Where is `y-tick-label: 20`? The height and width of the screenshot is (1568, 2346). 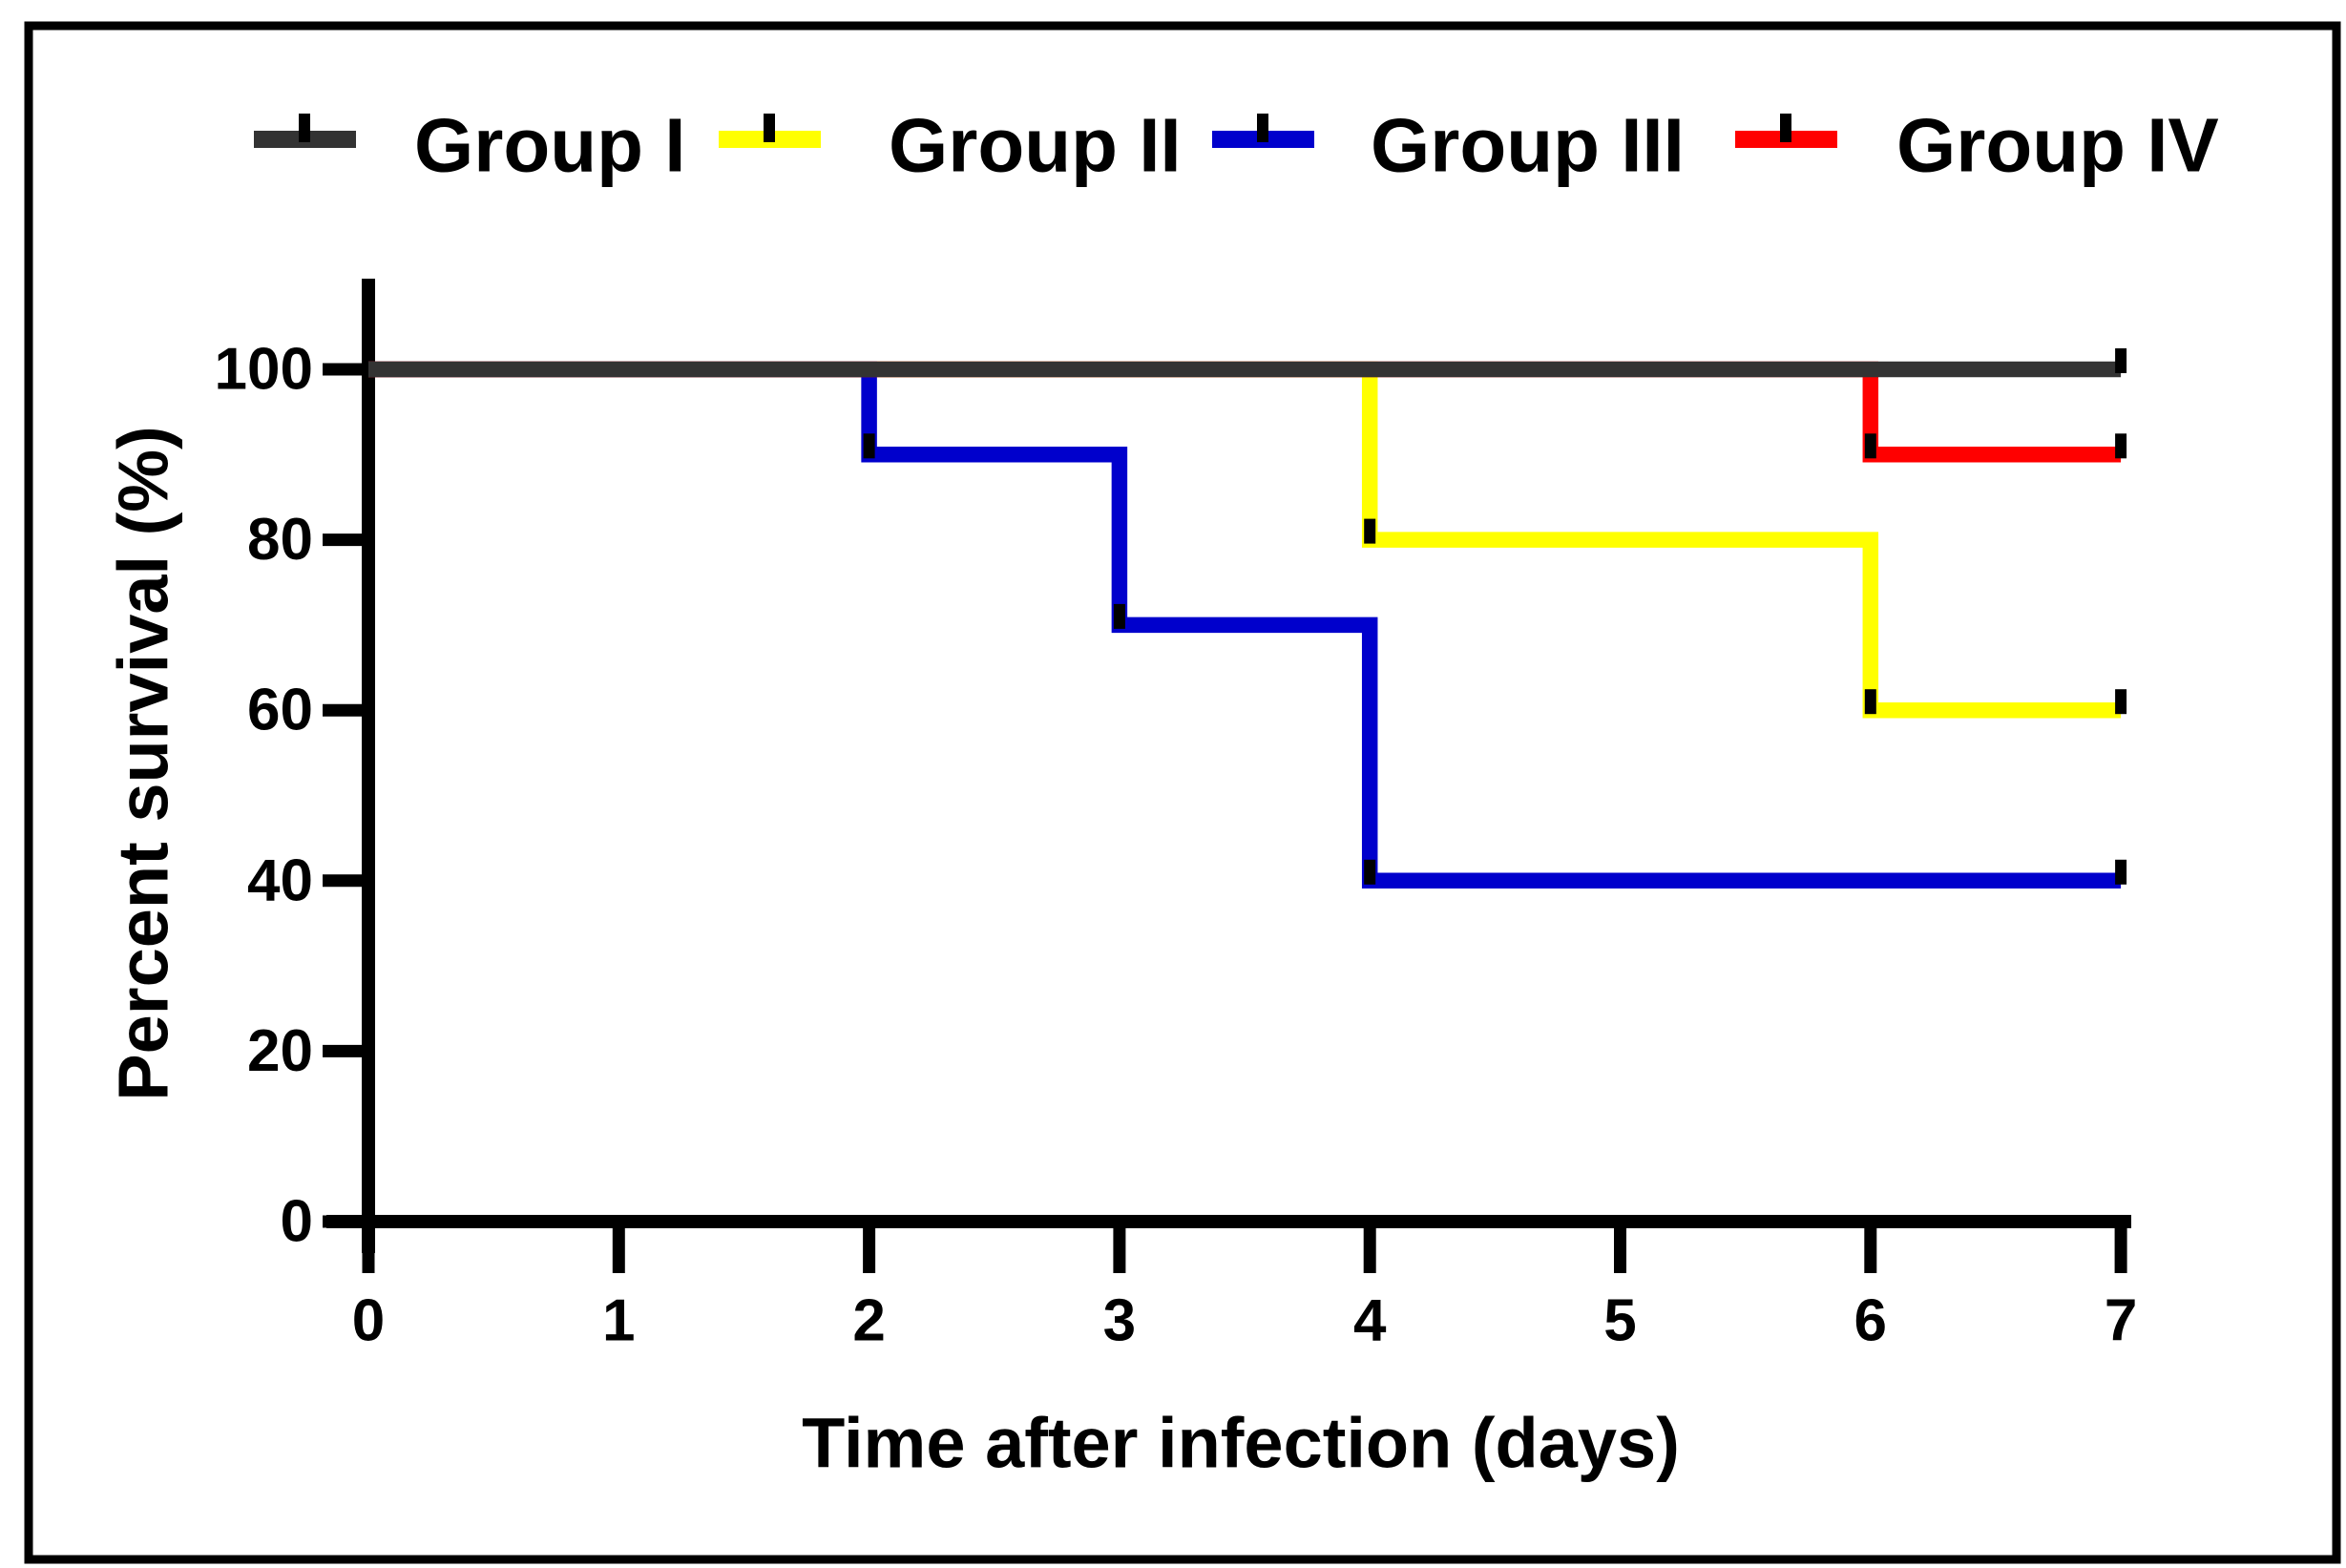 y-tick-label: 20 is located at coordinates (280, 1051).